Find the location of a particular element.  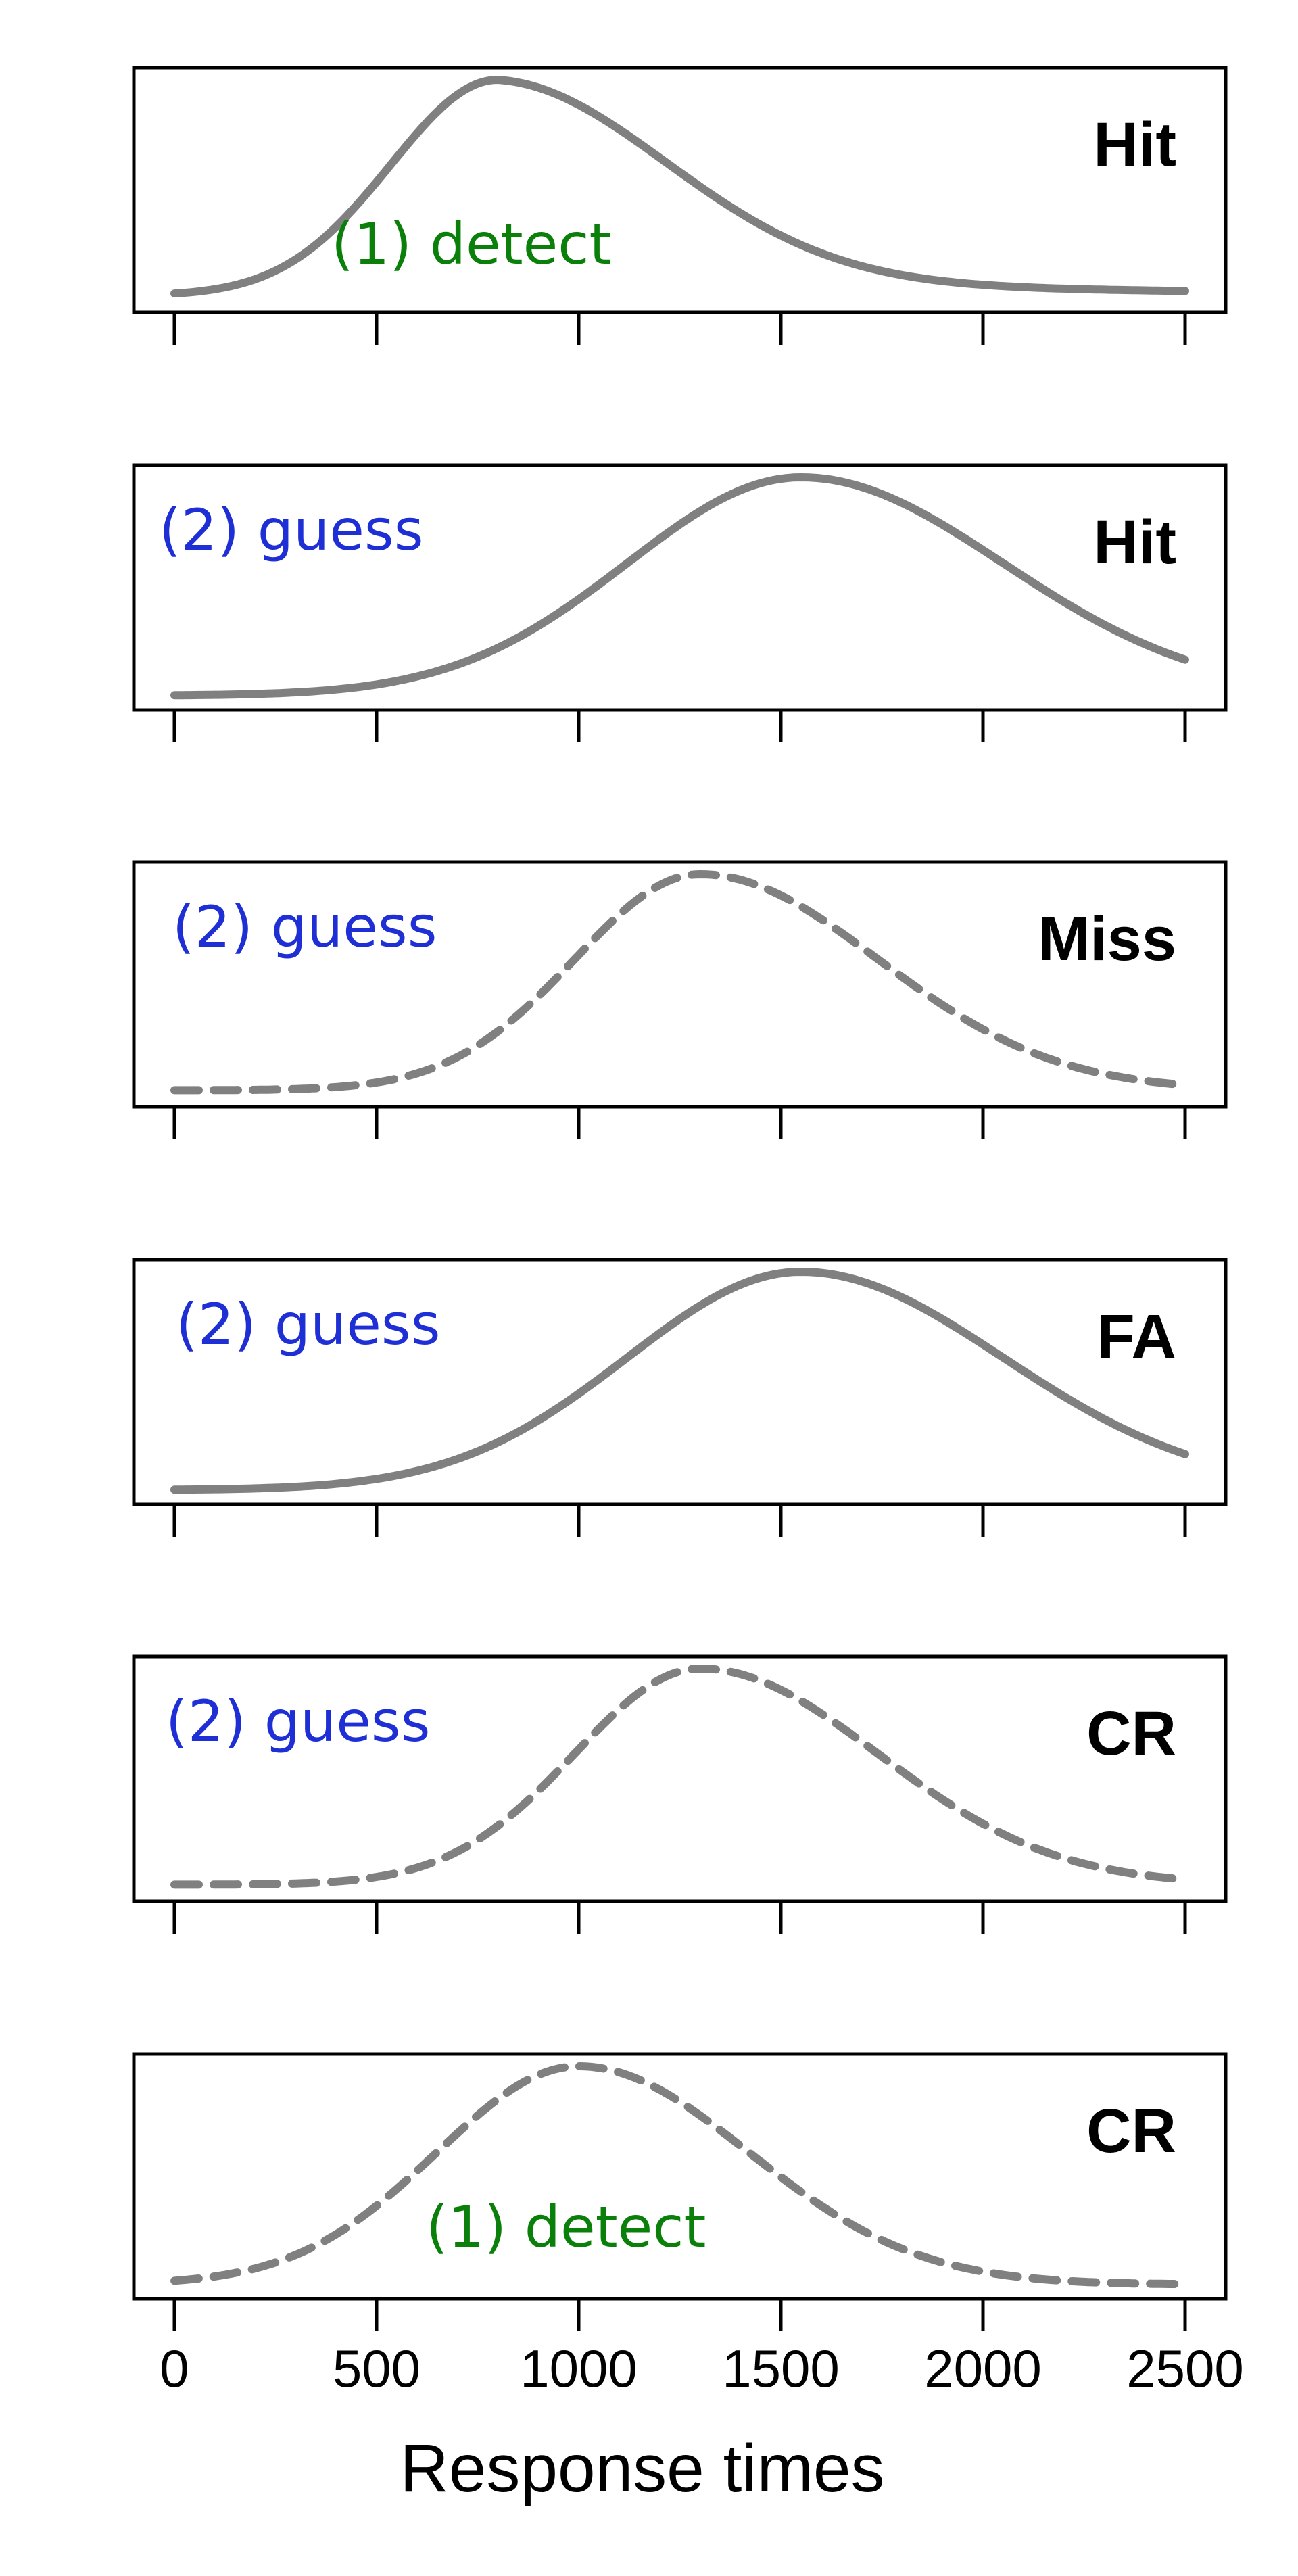

x-axis-tick-labels: 0 500 1000 1500 2000 2500 is located at coordinates (701, 2368).